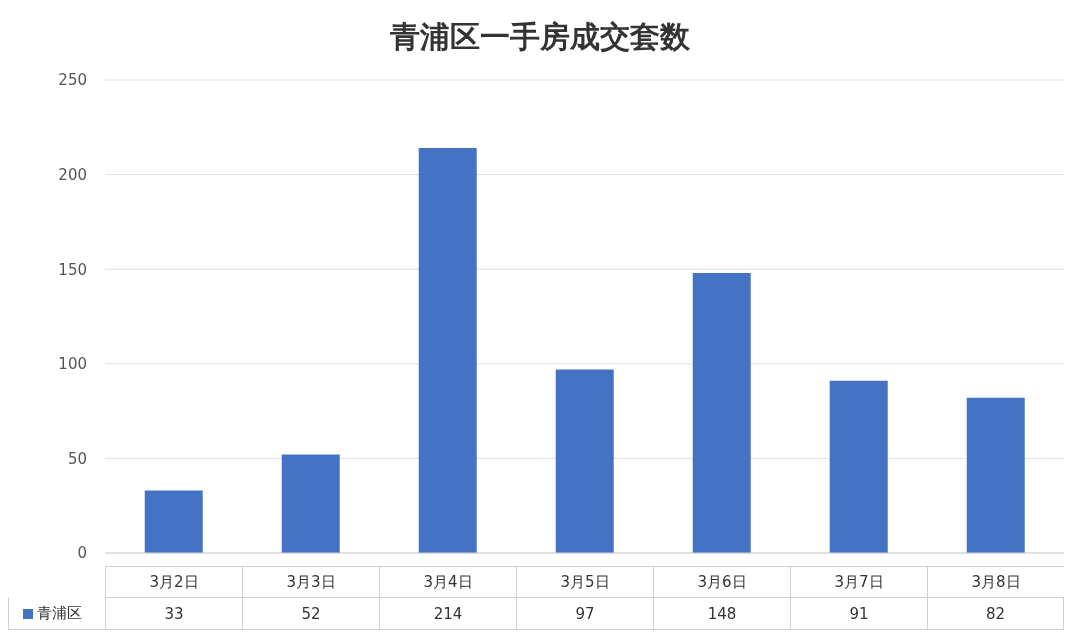 The width and height of the screenshot is (1080, 641). Describe the element at coordinates (173, 582) in the screenshot. I see `x-tick-label: 3月2日` at that location.